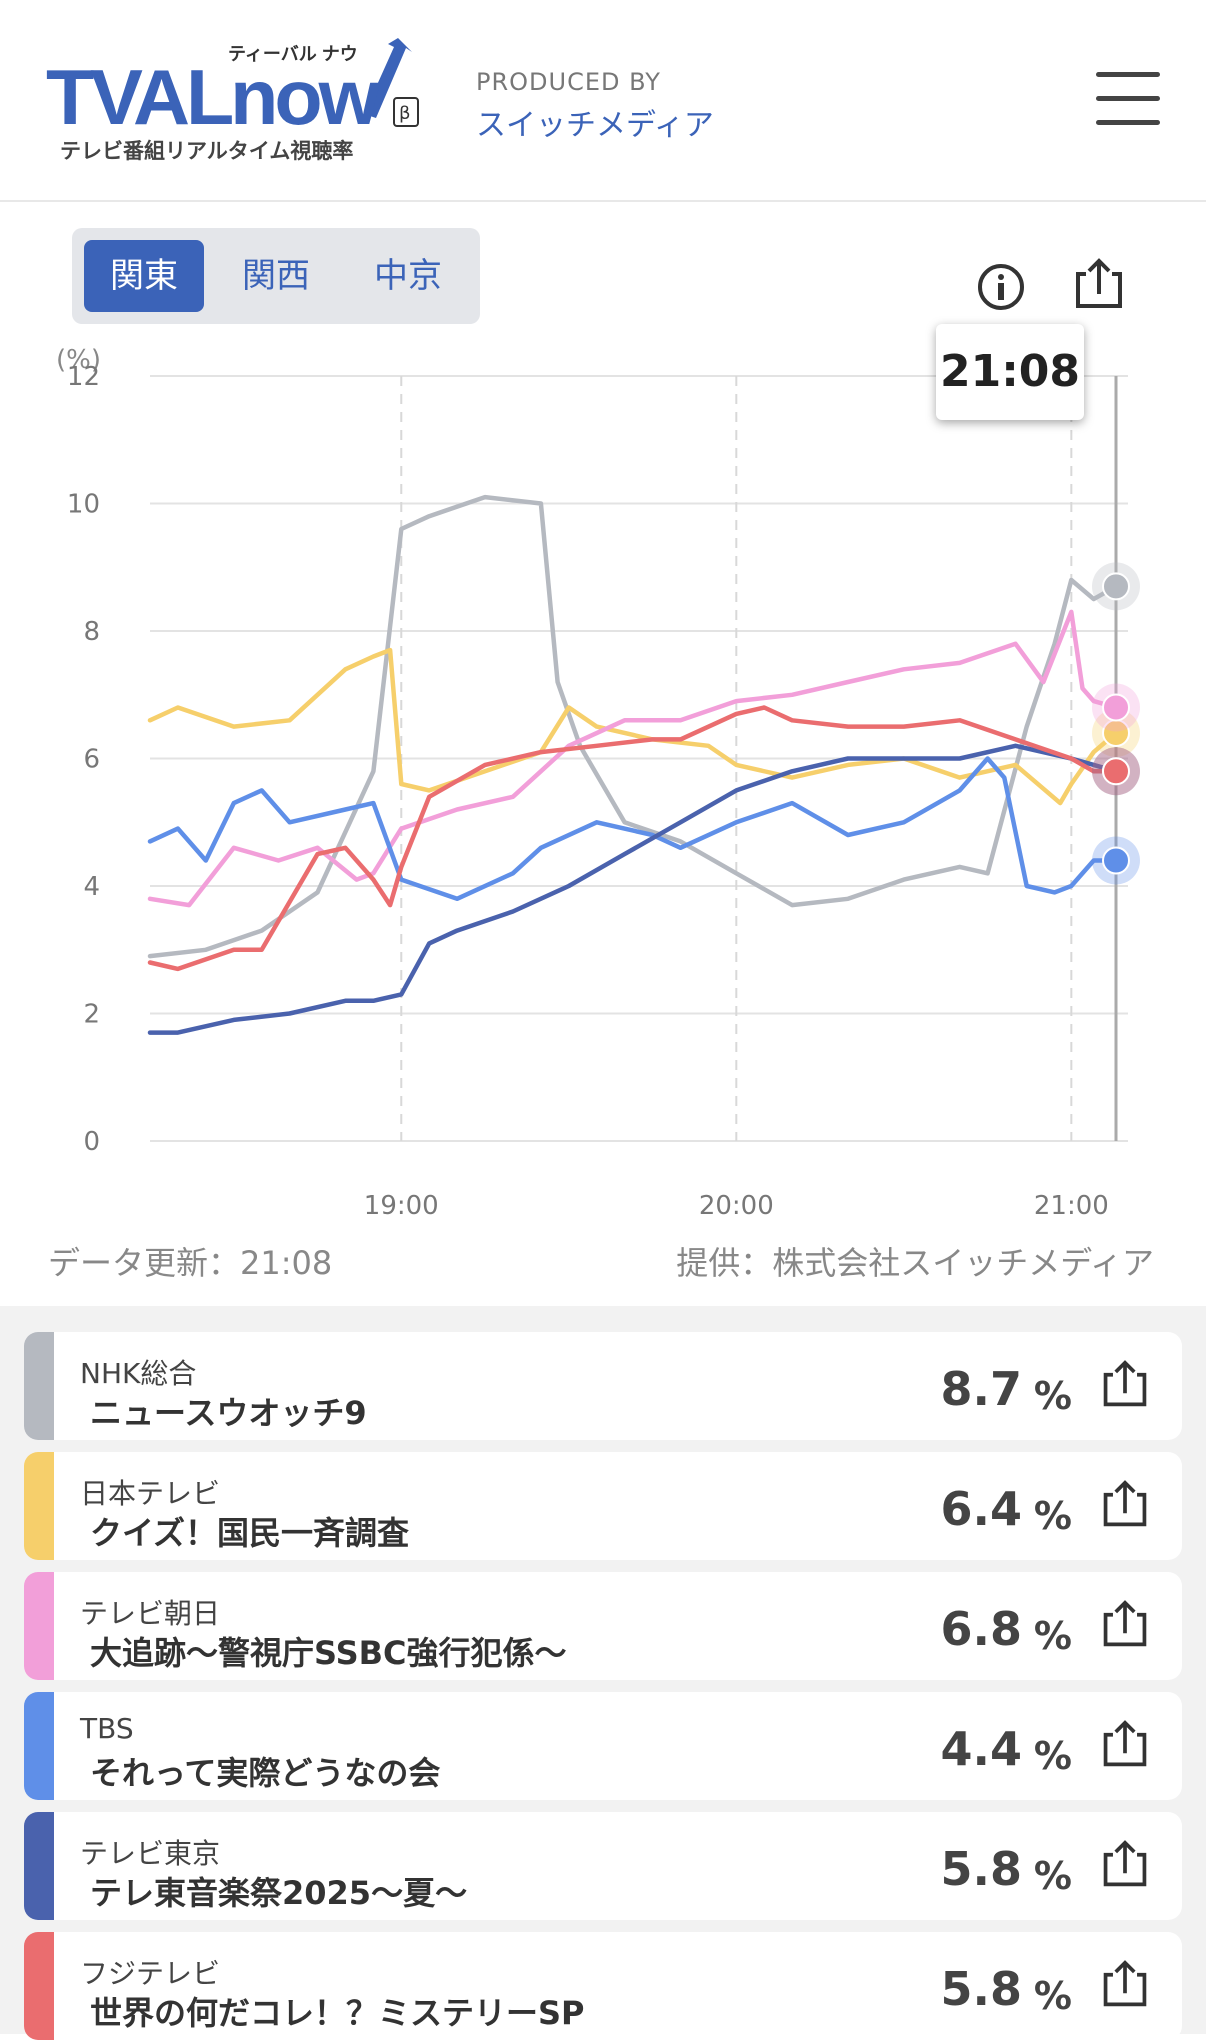 The image size is (1206, 2040). What do you see at coordinates (603, 1506) in the screenshot?
I see `channel-card: 日本テレビクイズ！国民一斉調査 6.4%` at bounding box center [603, 1506].